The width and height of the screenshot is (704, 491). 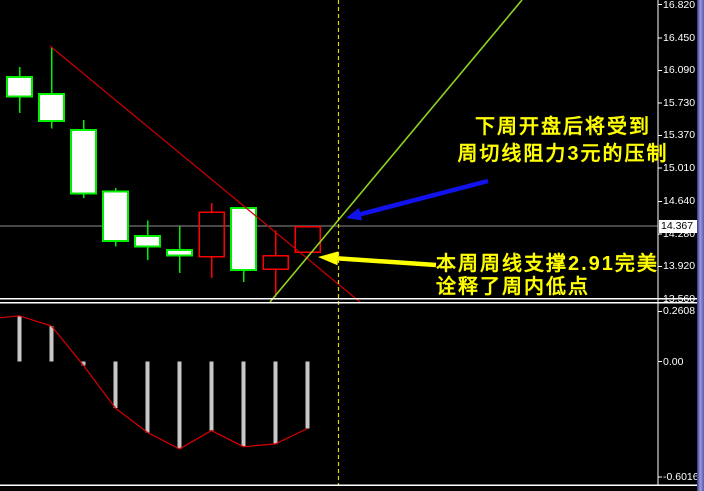 I want to click on blue-arrow-shaft, so click(x=424, y=197).